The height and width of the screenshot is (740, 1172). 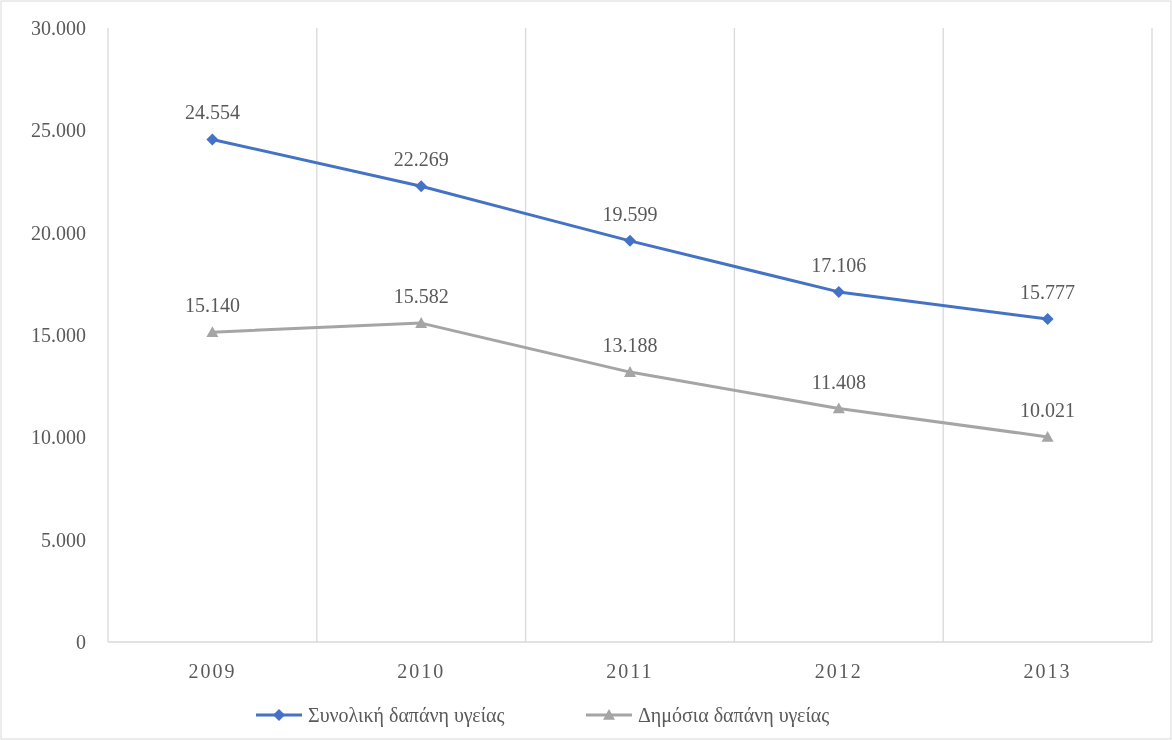 I want to click on y-tick-label: 25.000, so click(x=58, y=130).